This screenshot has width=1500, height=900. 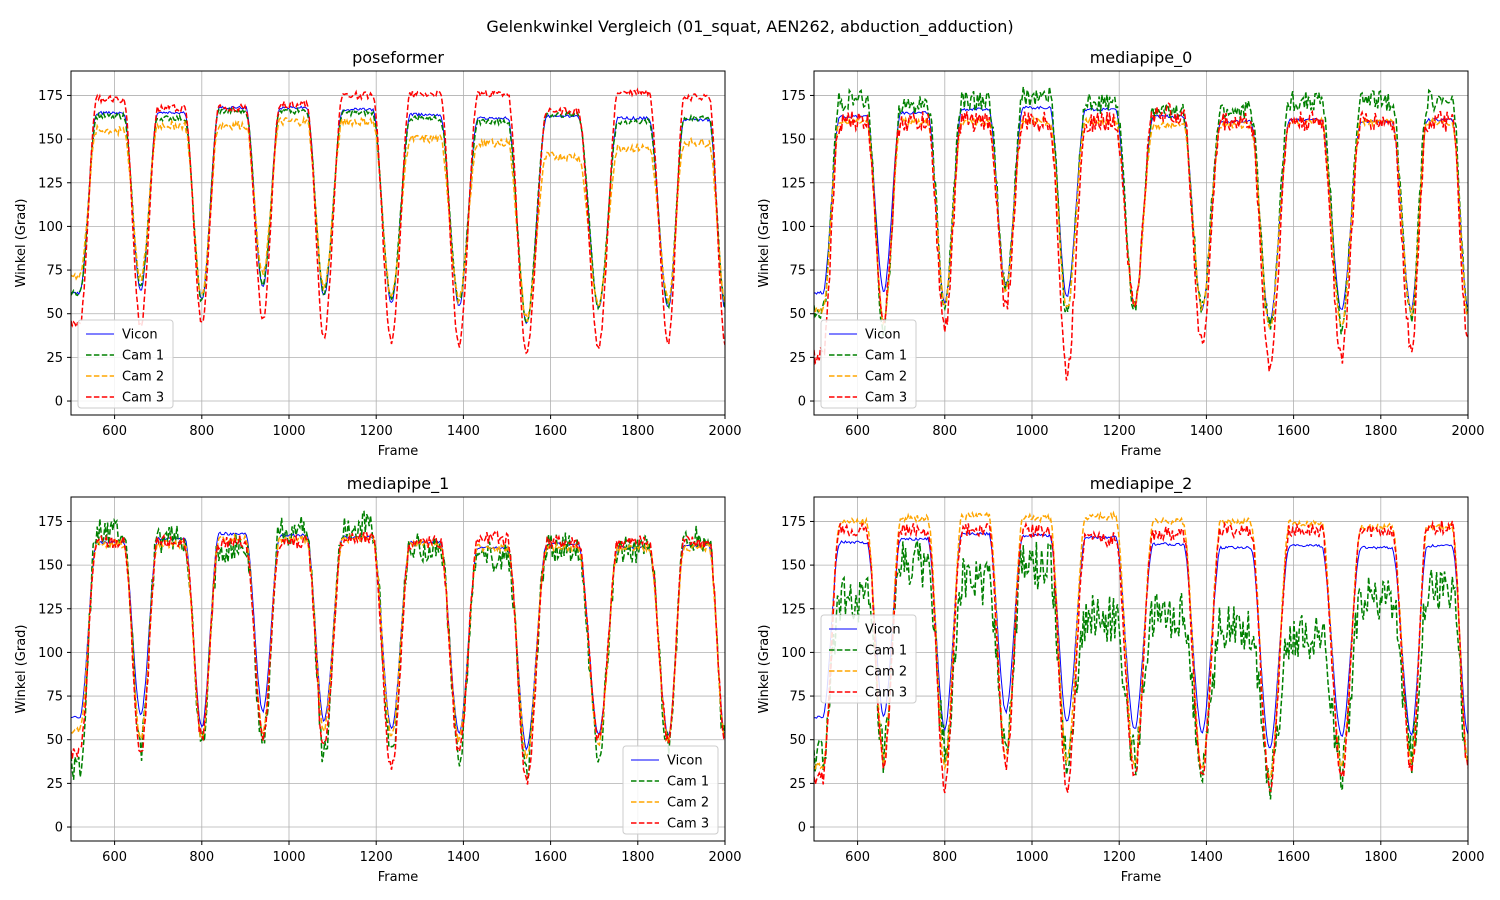 I want to click on subplot-title: poseformer, so click(x=398, y=57).